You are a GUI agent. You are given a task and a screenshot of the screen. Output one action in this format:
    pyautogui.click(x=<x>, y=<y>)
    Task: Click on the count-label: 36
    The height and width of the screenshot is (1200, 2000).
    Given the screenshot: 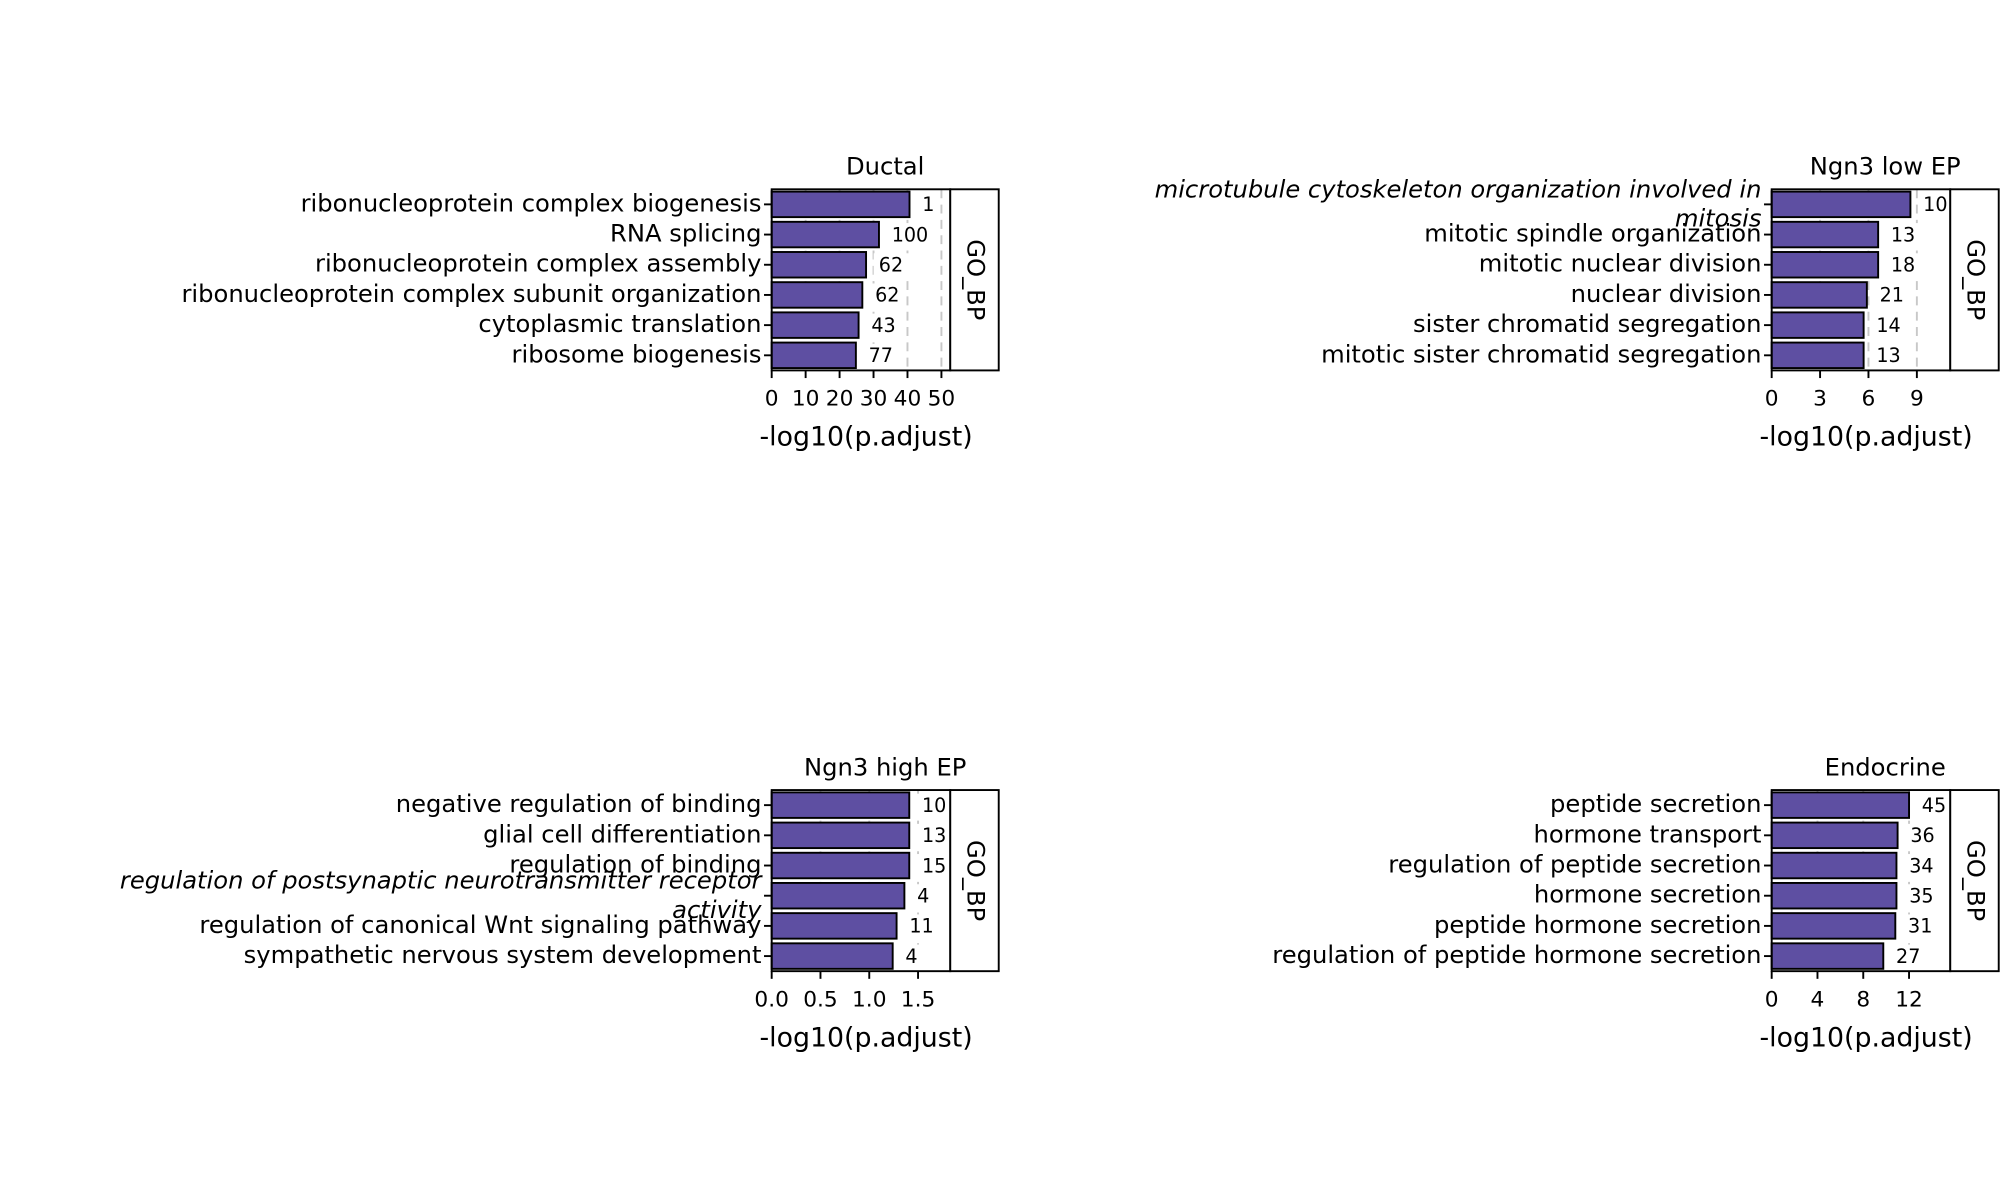 What is the action you would take?
    pyautogui.click(x=1922, y=835)
    